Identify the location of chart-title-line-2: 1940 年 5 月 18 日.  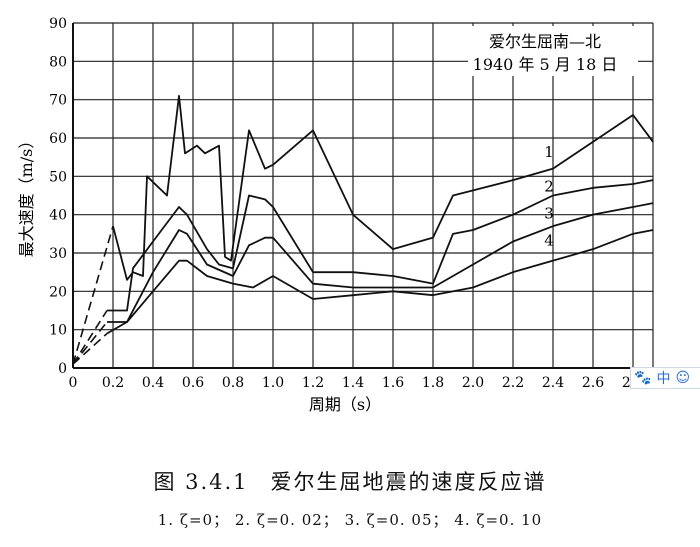
(545, 64).